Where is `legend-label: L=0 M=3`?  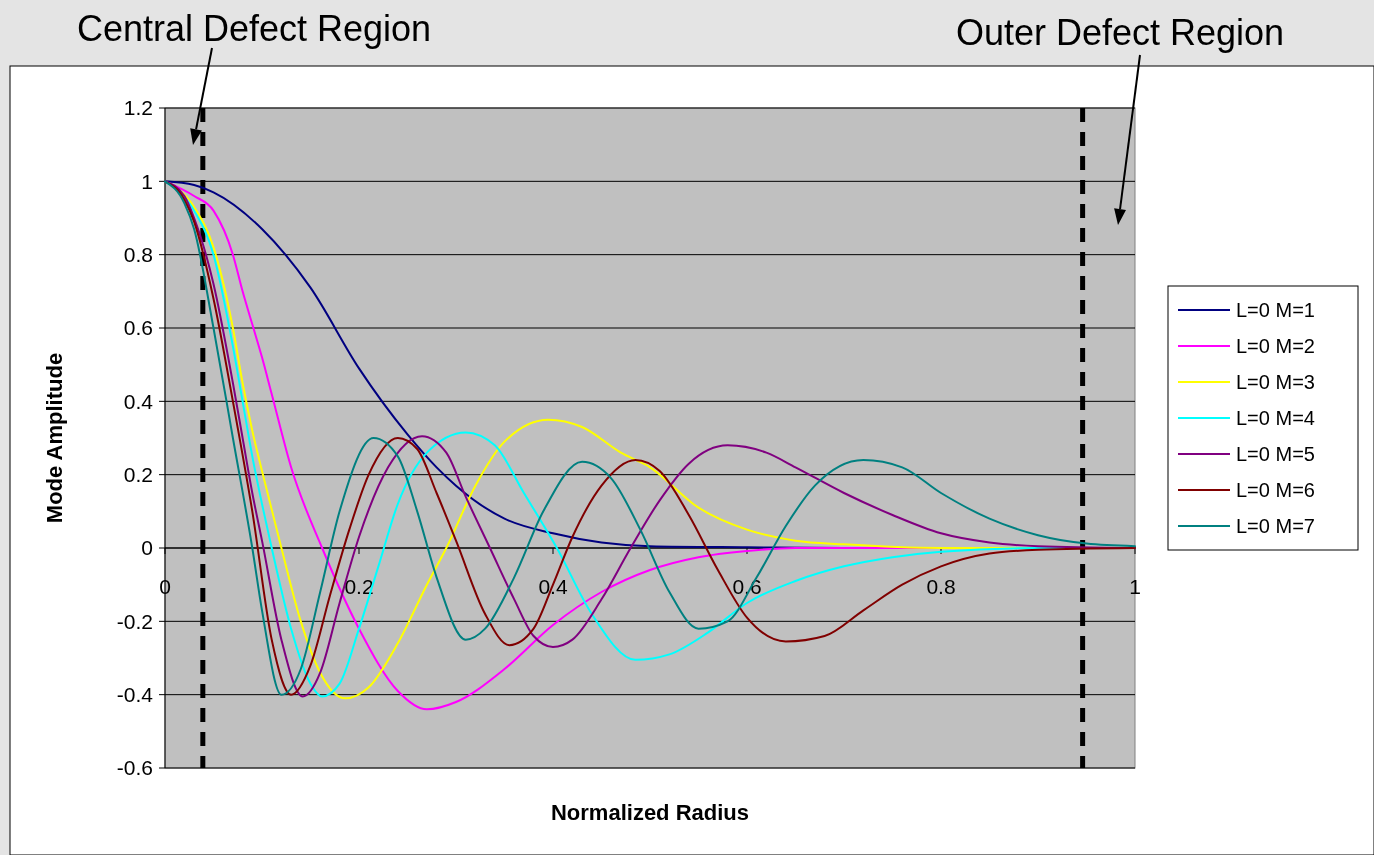 legend-label: L=0 M=3 is located at coordinates (1275, 382).